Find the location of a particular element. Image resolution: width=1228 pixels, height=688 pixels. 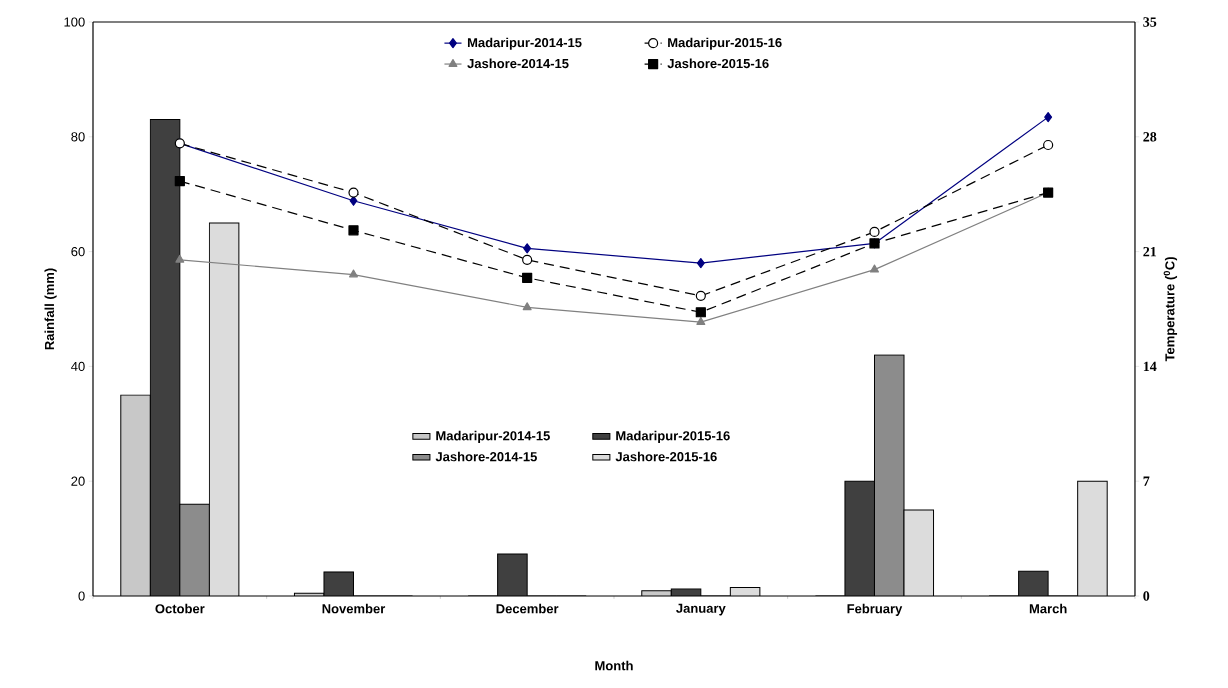

y2-tick-label: 0 is located at coordinates (1146, 596).